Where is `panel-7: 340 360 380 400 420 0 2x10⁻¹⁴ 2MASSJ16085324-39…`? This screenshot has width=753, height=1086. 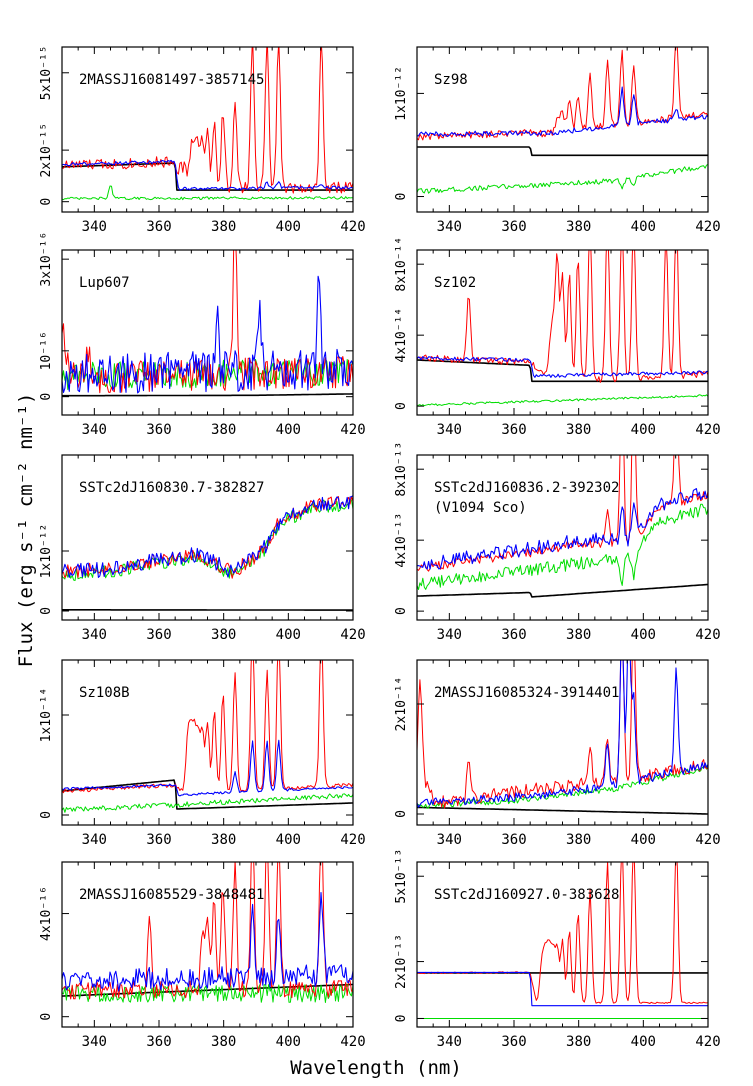 panel-7: 340 360 380 400 420 0 2x10⁻¹⁴ 2MASSJ16085324-39… is located at coordinates (557, 753).